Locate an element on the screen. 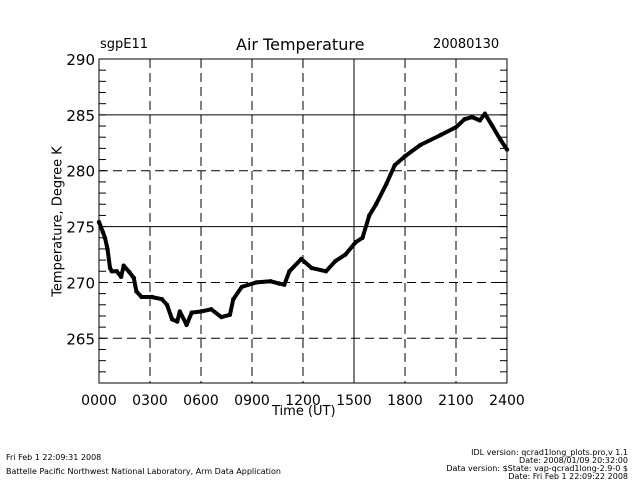  footer-idl-version: IDL version: qcrad1long_plots.pro,v 1.1 is located at coordinates (549, 452).